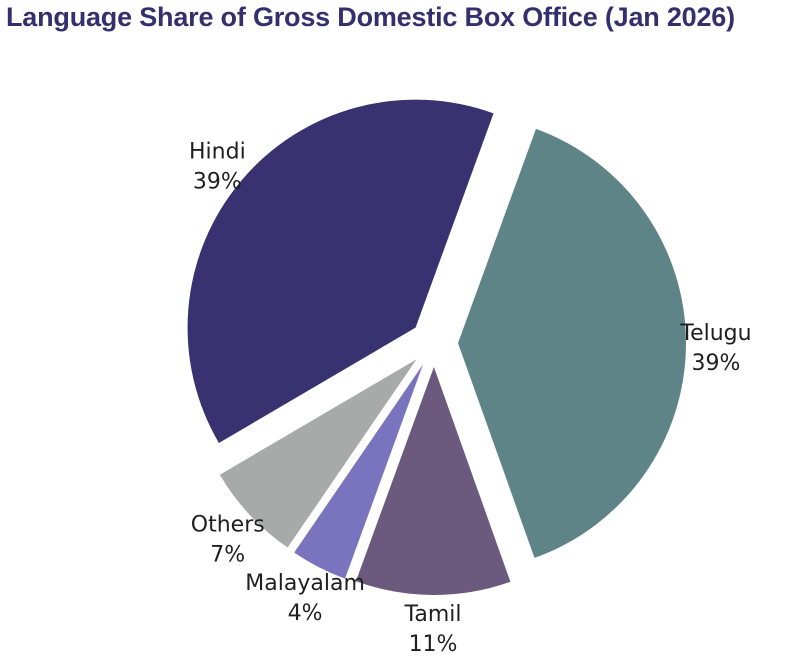  Describe the element at coordinates (359, 471) in the screenshot. I see `pie-slice-malayalam` at that location.